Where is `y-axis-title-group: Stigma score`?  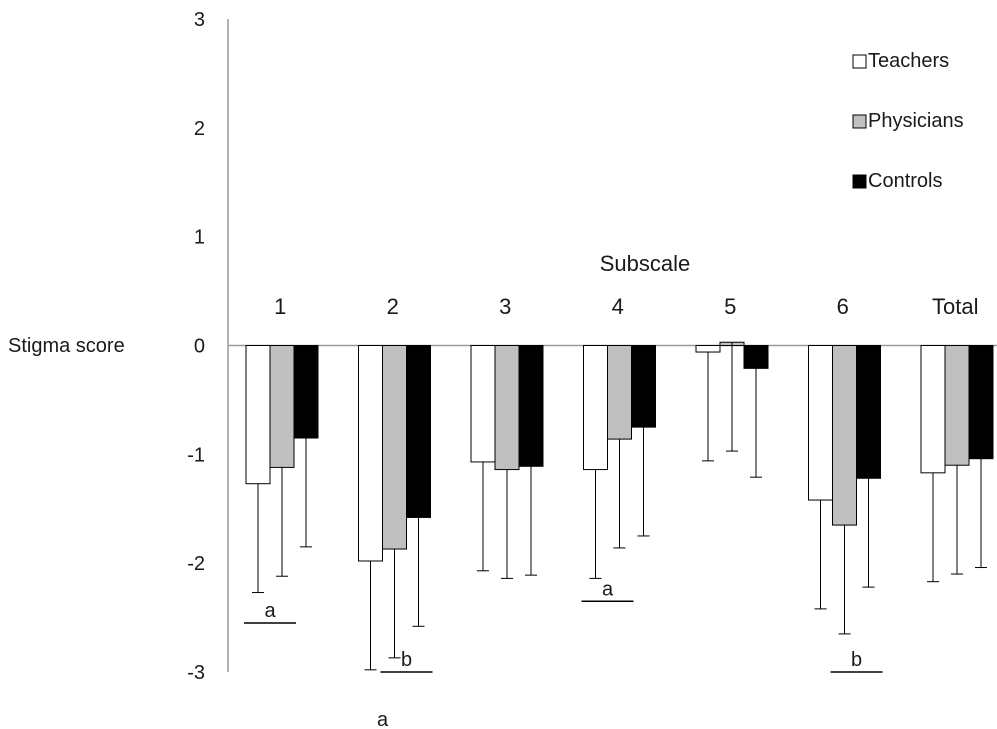
y-axis-title-group: Stigma score is located at coordinates (66, 346).